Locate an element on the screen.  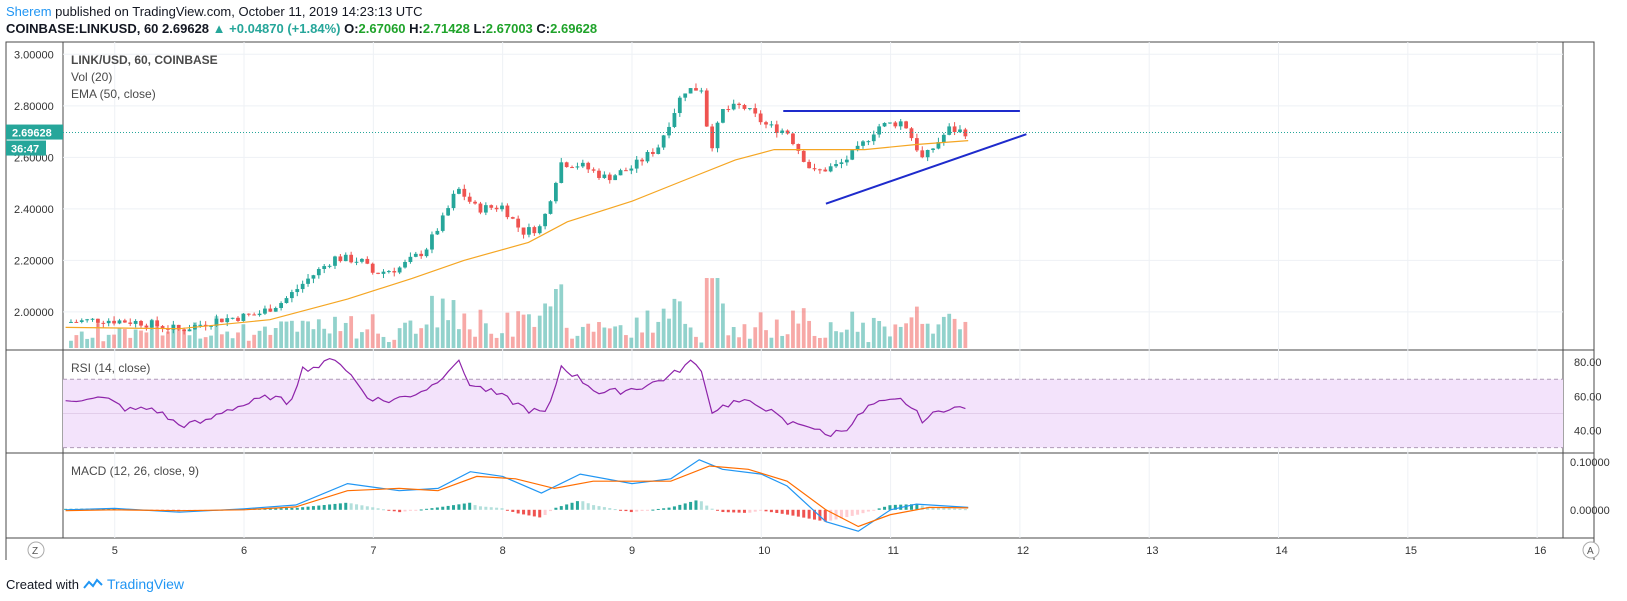
auto-scale-button: A is located at coordinates (1591, 550).